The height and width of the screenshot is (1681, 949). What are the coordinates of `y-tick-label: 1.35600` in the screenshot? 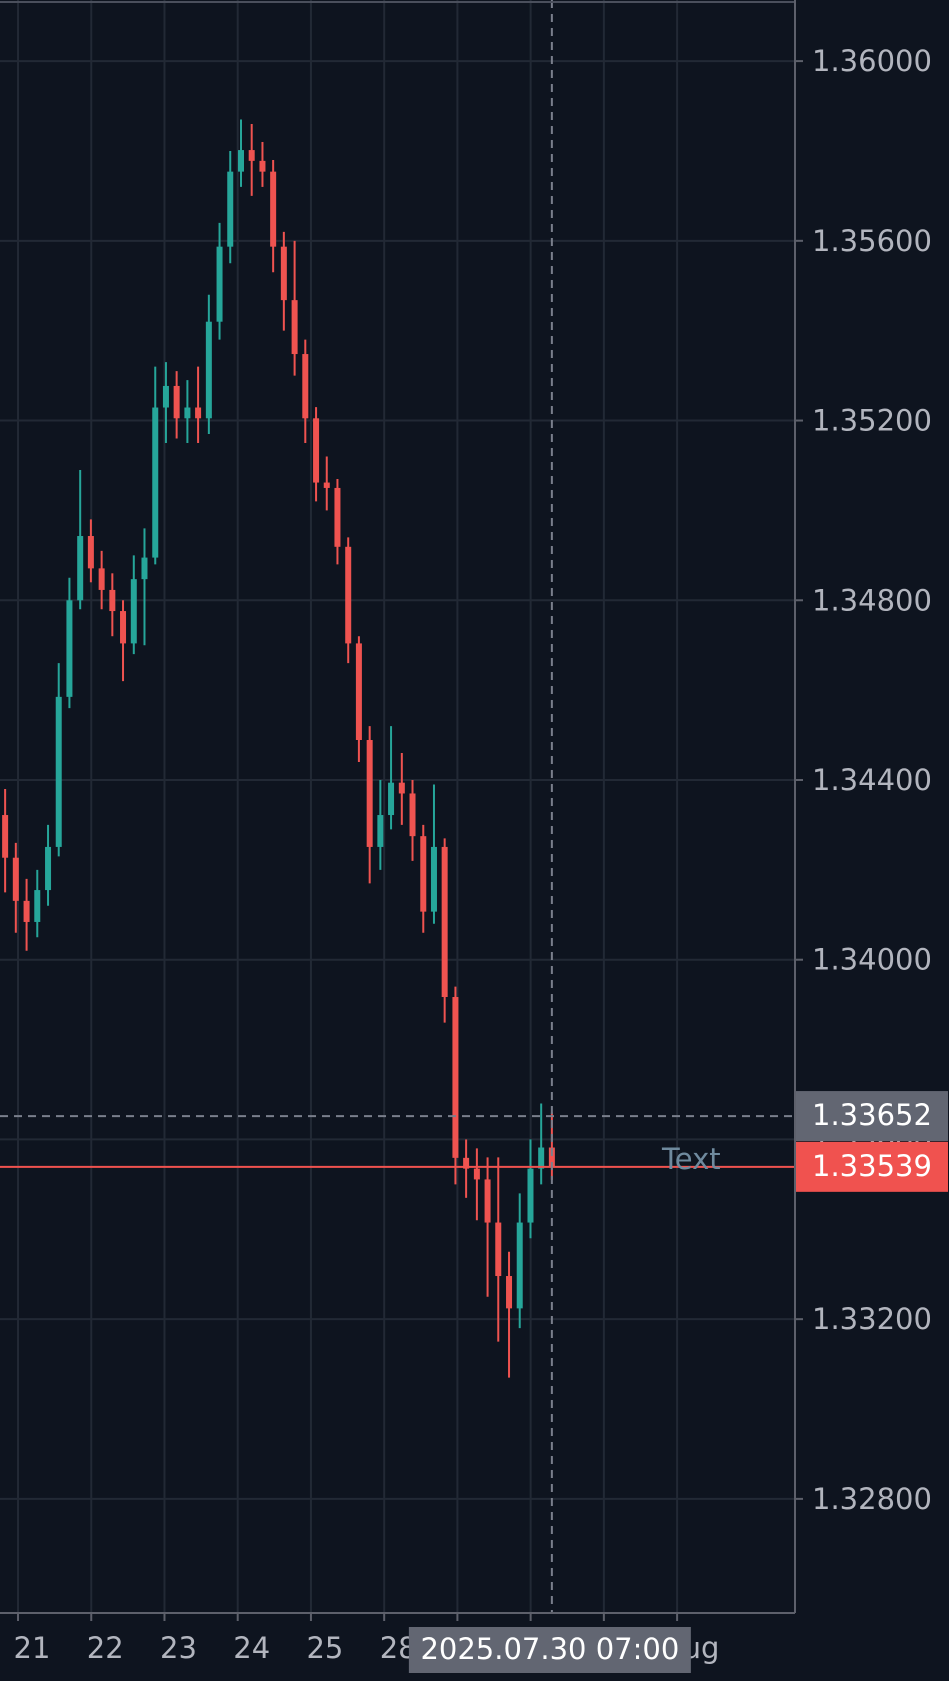 It's located at (872, 241).